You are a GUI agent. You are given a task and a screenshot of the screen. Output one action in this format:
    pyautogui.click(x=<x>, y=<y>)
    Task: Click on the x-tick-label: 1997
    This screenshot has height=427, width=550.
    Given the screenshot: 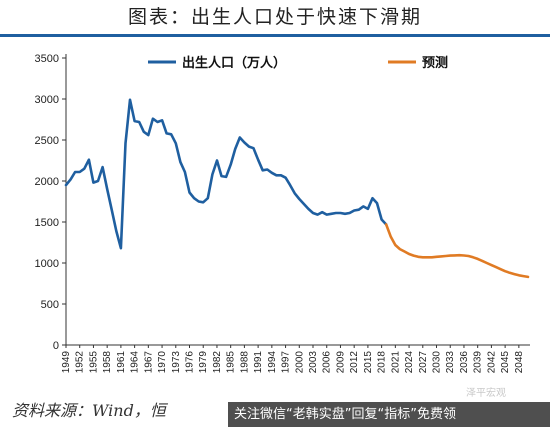 What is the action you would take?
    pyautogui.click(x=286, y=362)
    